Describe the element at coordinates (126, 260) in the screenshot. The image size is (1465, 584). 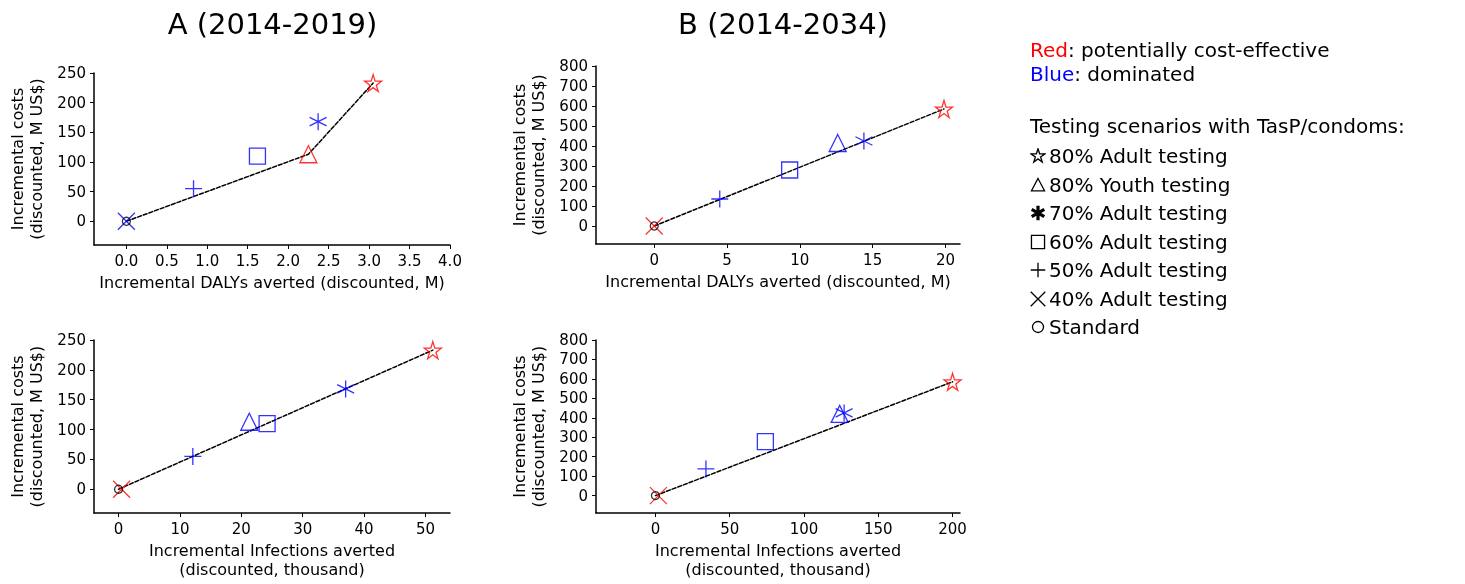
I see `x-tick-label: 0.0` at that location.